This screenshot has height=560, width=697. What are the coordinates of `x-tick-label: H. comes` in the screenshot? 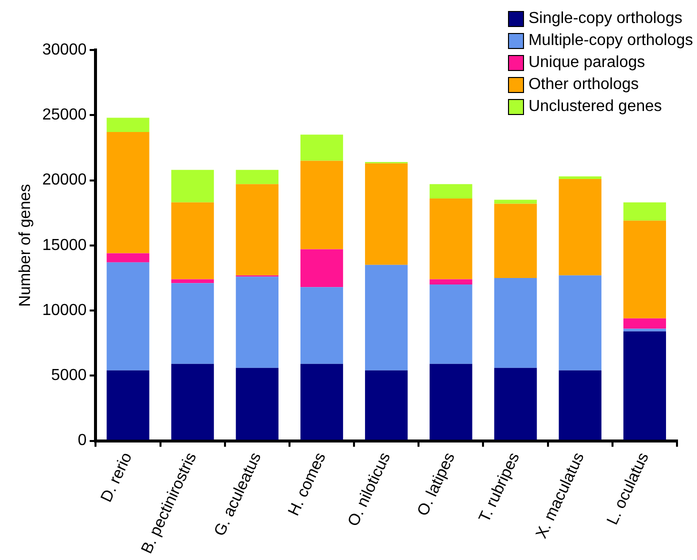 It's located at (307, 484).